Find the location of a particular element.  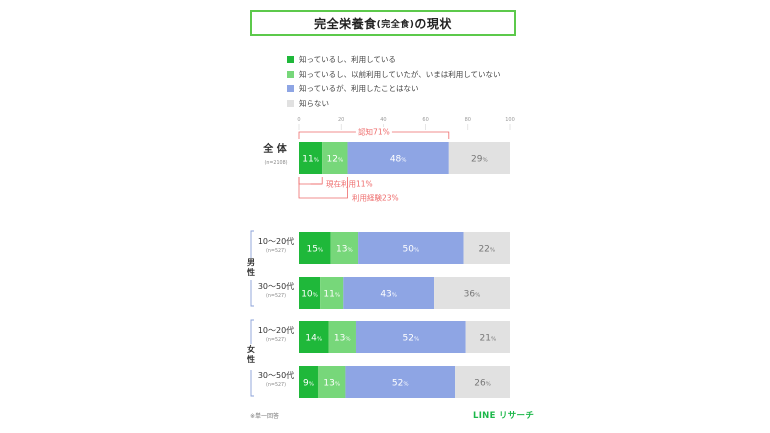

data-label: 15% is located at coordinates (314, 250).